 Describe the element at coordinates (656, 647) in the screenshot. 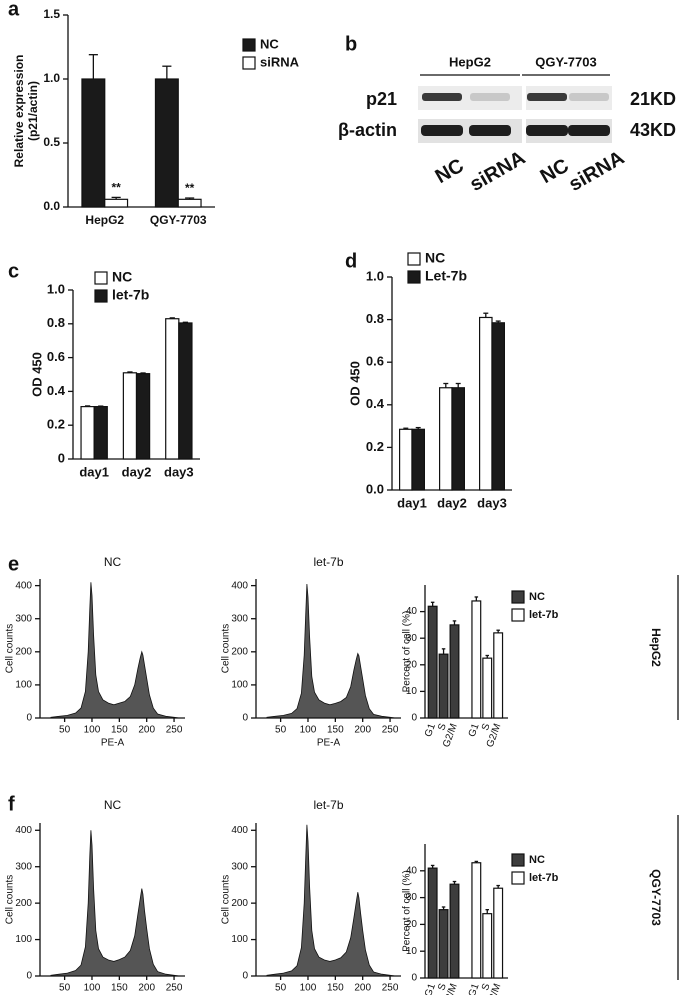

I see `side-label: HepG2` at that location.